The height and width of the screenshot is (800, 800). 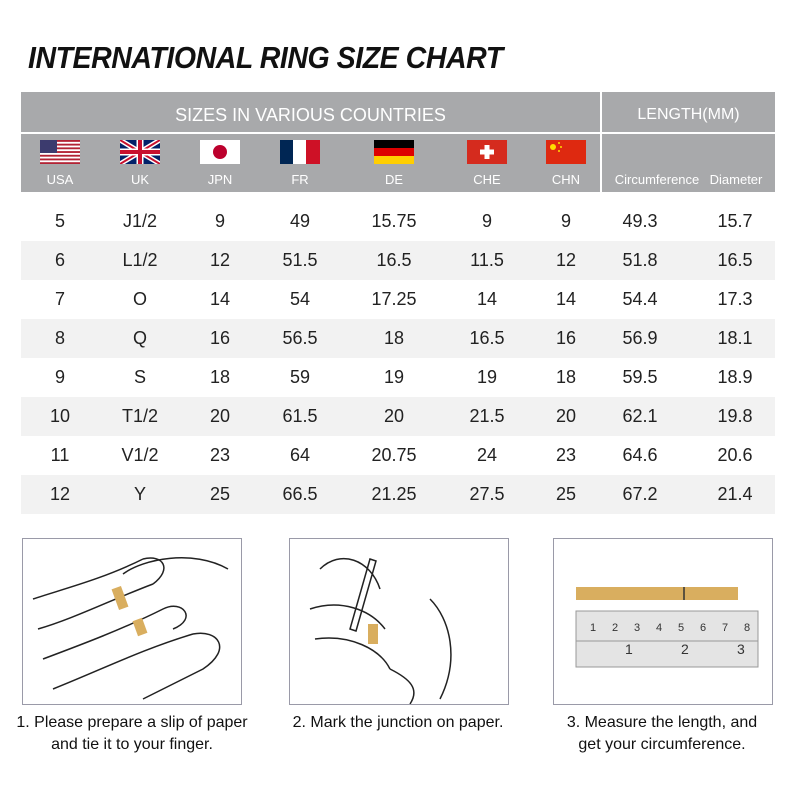 I want to click on germany-flag-icon, so click(x=394, y=152).